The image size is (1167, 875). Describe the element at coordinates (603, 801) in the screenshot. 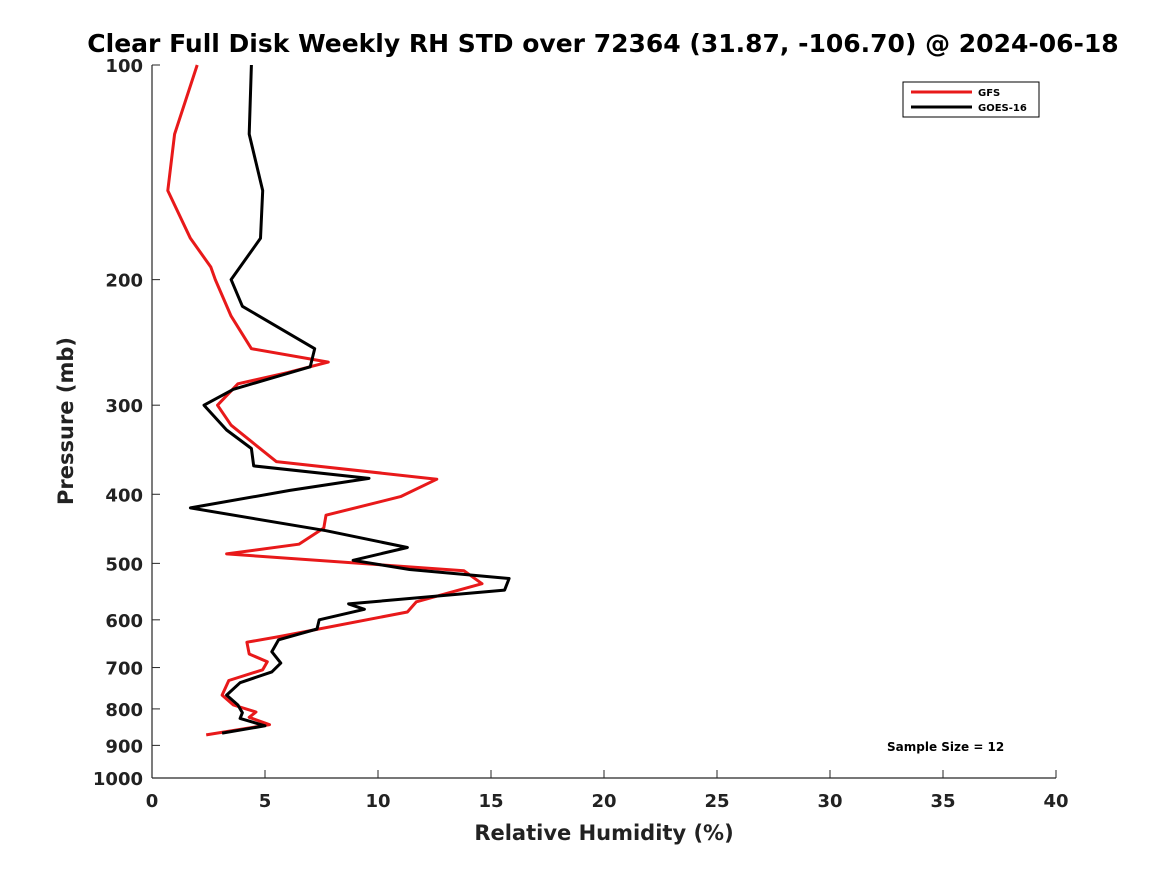

I see `x-tick-label: 20` at that location.